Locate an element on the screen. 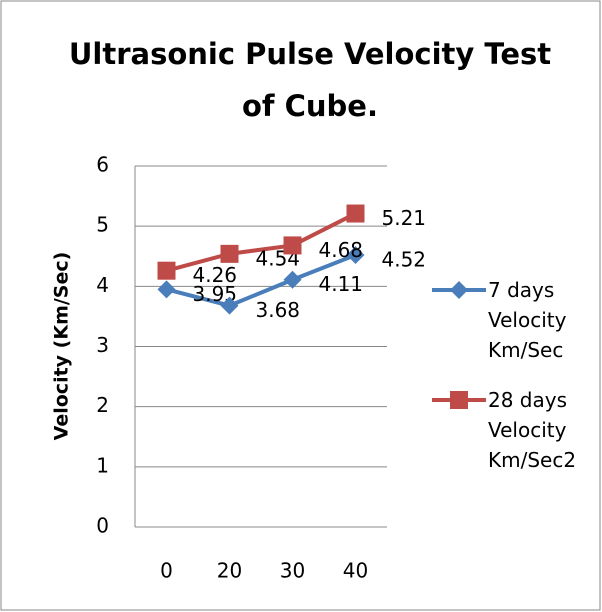 Image resolution: width=602 pixels, height=612 pixels. y-axis-label: Velocity (Km/Sec) is located at coordinates (62, 346).